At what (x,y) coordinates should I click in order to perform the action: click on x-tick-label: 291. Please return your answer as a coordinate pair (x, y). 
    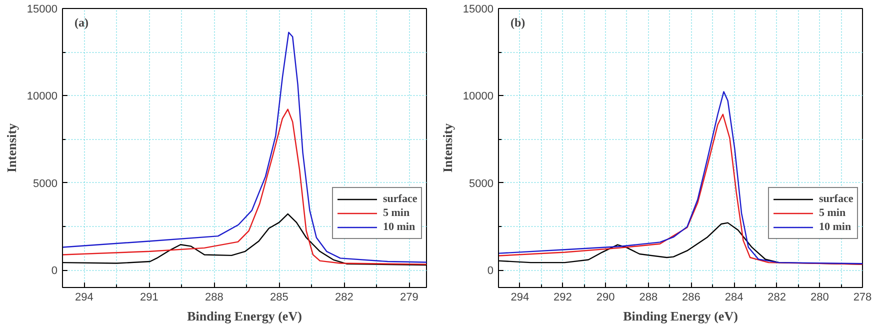
    Looking at the image, I should click on (149, 298).